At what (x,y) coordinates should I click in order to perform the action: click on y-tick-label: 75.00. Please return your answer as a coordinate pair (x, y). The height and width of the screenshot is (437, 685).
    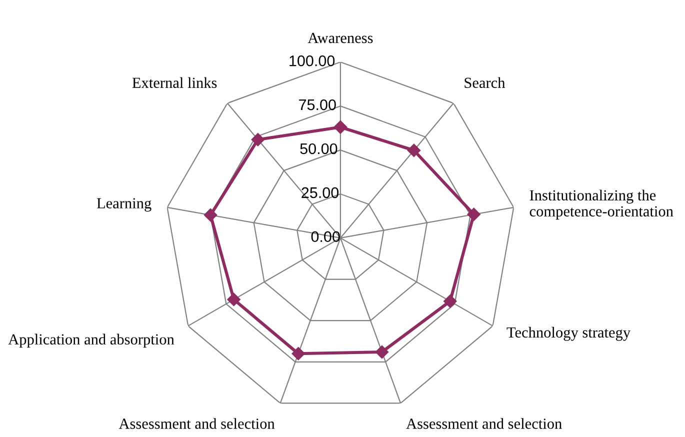
    Looking at the image, I should click on (317, 104).